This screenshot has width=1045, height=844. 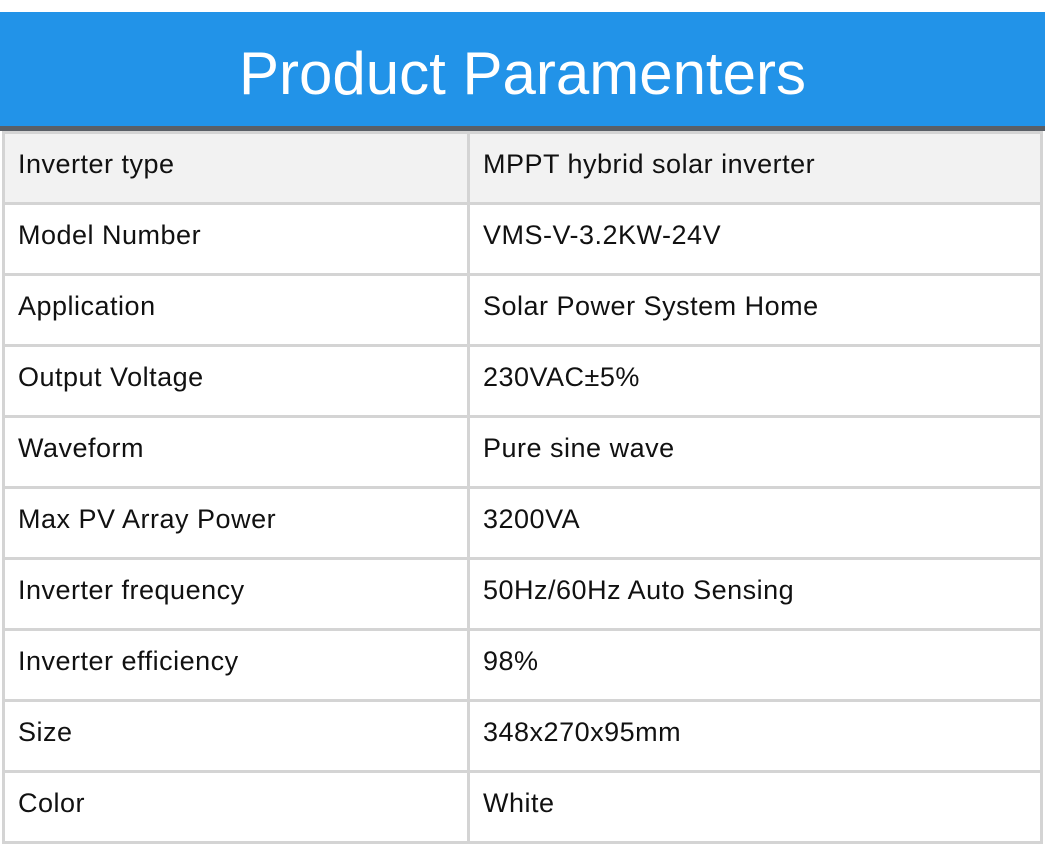 I want to click on parameter-value: MPPT hybrid solar inverter, so click(x=755, y=168).